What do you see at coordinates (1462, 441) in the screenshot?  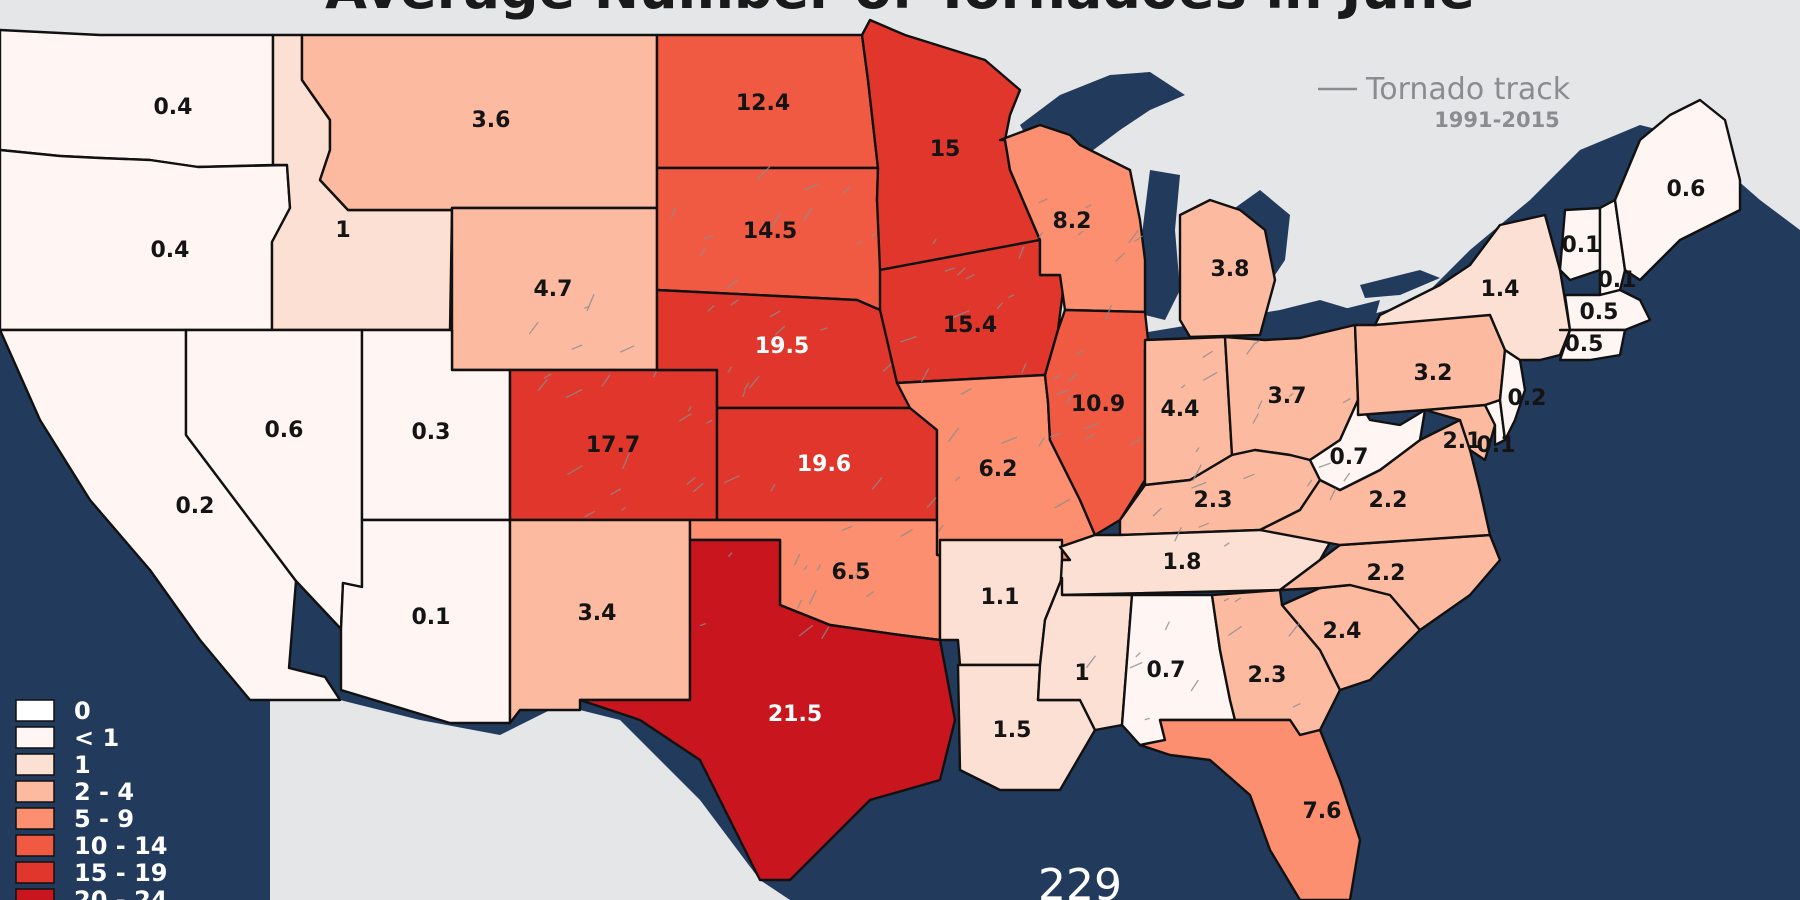 I see `value-md: 2.1` at bounding box center [1462, 441].